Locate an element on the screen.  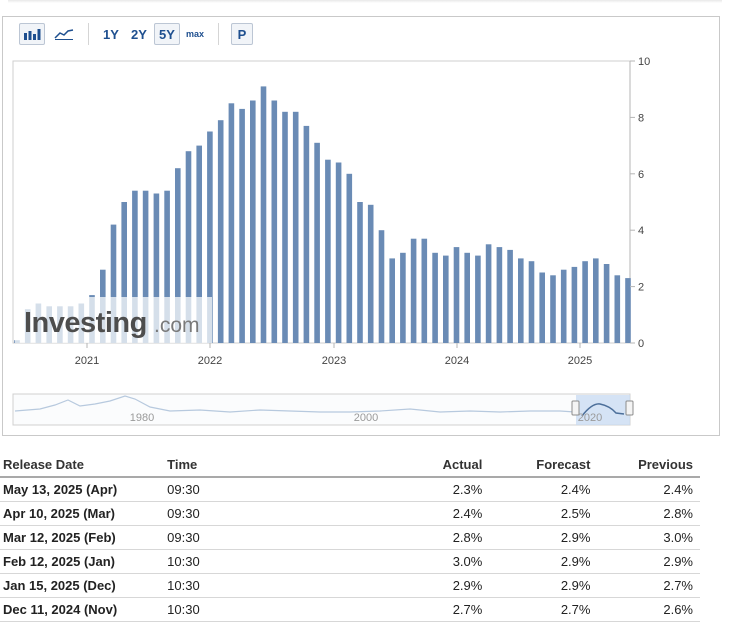
table-row: Mar 12, 2025 (Feb) 09:30 2.8% 2.9% 3.0% is located at coordinates (350, 537).